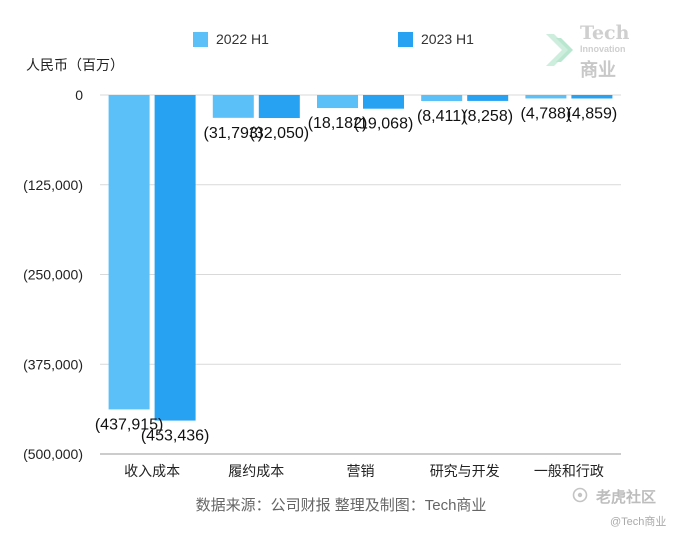  What do you see at coordinates (75, 65) in the screenshot?
I see `y-axis-label: 人民币（百万）` at bounding box center [75, 65].